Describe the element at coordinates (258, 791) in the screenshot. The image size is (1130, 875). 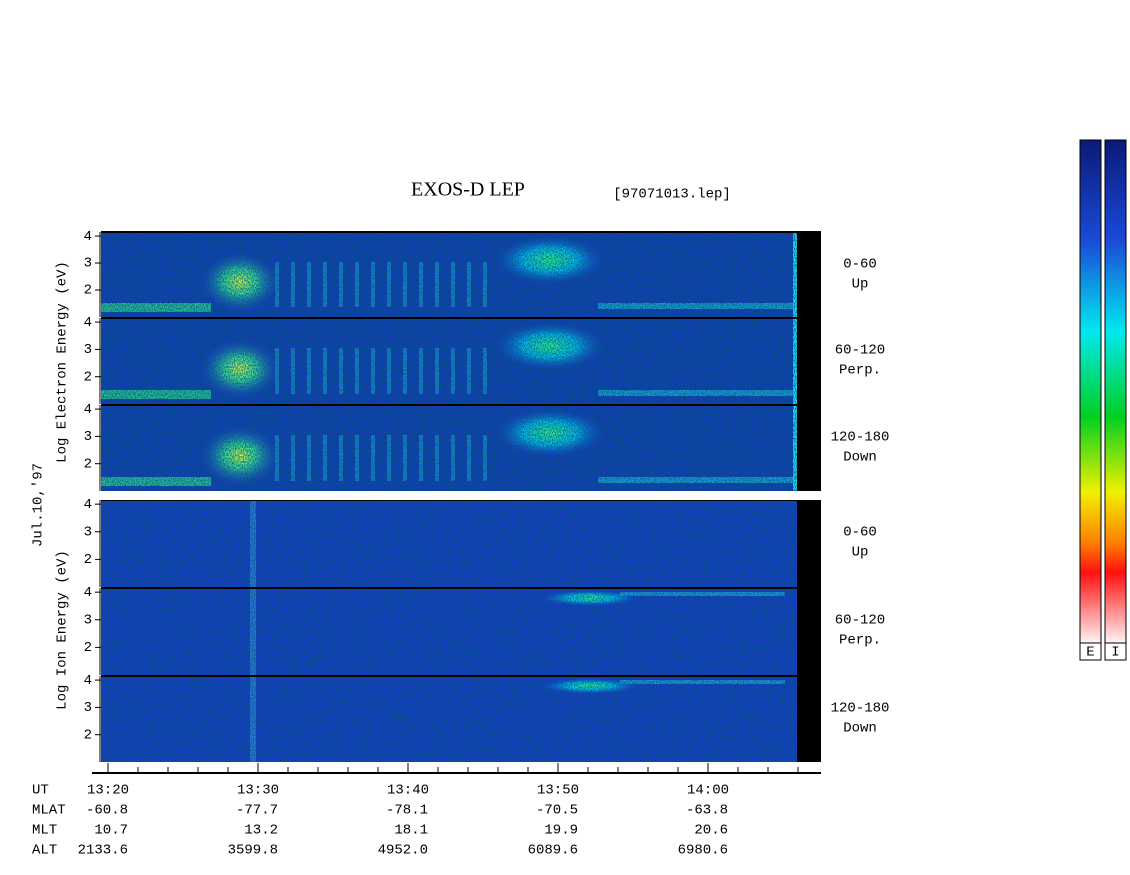
I see `time-label: 13:30` at that location.